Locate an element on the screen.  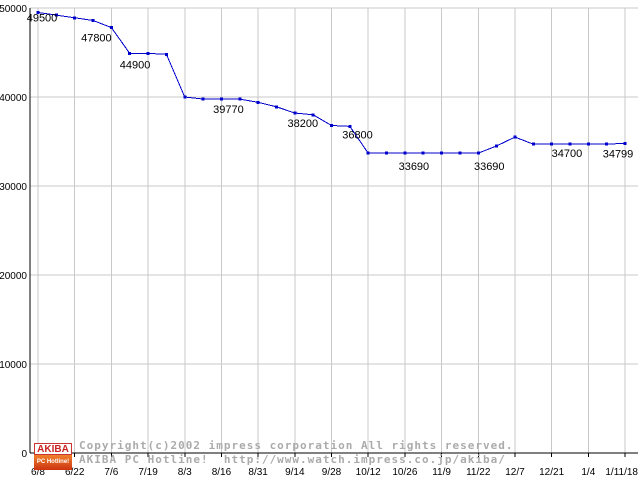
y-tick-label: 0 is located at coordinates (24, 454).